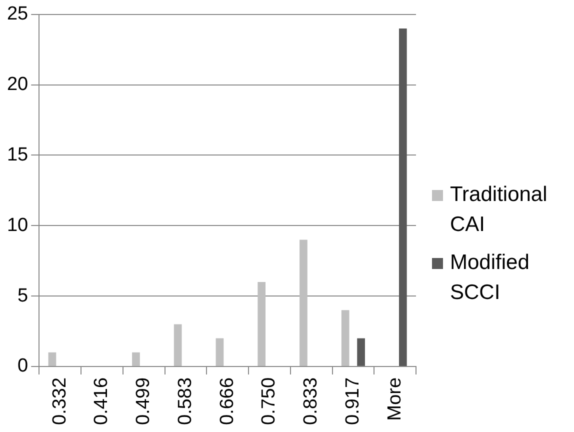 The height and width of the screenshot is (432, 574). What do you see at coordinates (490, 278) in the screenshot?
I see `legend-label: Modified SCCI` at bounding box center [490, 278].